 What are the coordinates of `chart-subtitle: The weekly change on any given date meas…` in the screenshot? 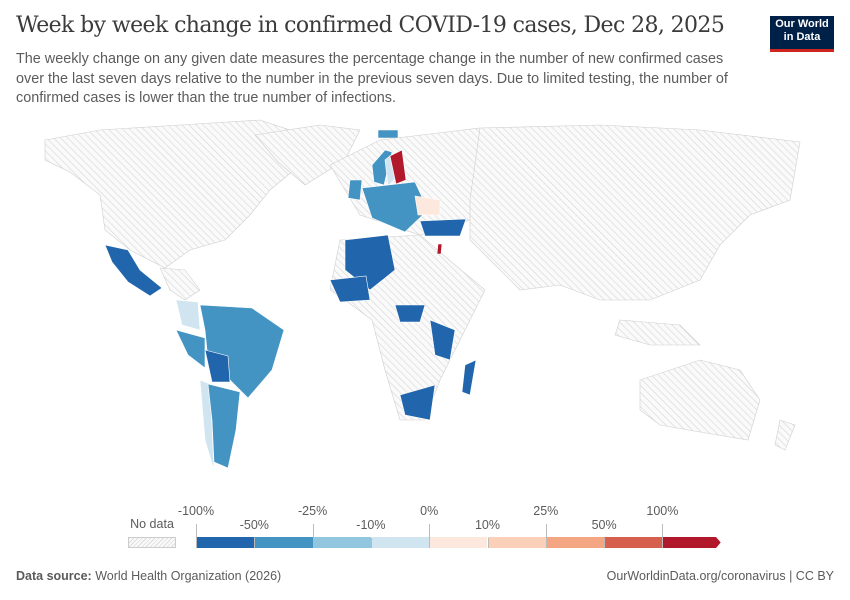 It's located at (372, 78).